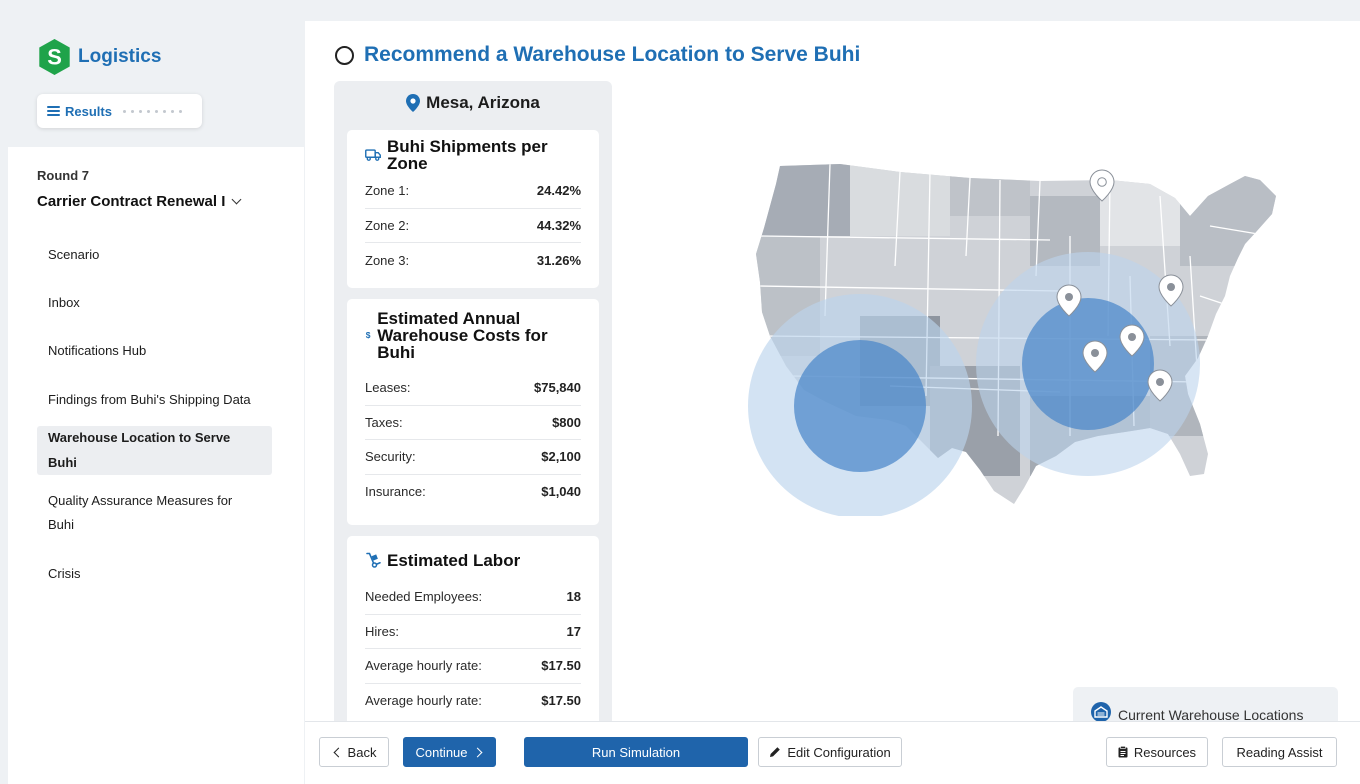 The image size is (1360, 784). I want to click on warehouse-icon, so click(1101, 712).